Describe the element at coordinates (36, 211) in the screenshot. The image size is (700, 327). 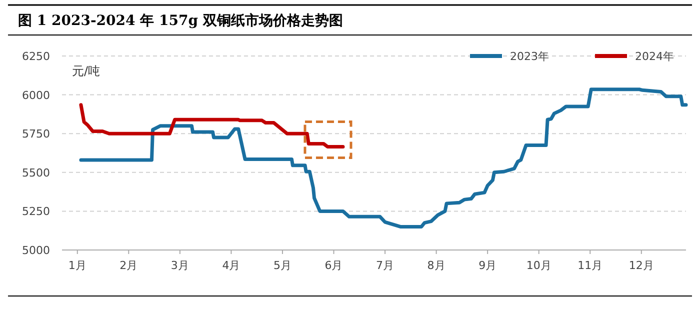
I see `y-tick-label: 5250` at that location.